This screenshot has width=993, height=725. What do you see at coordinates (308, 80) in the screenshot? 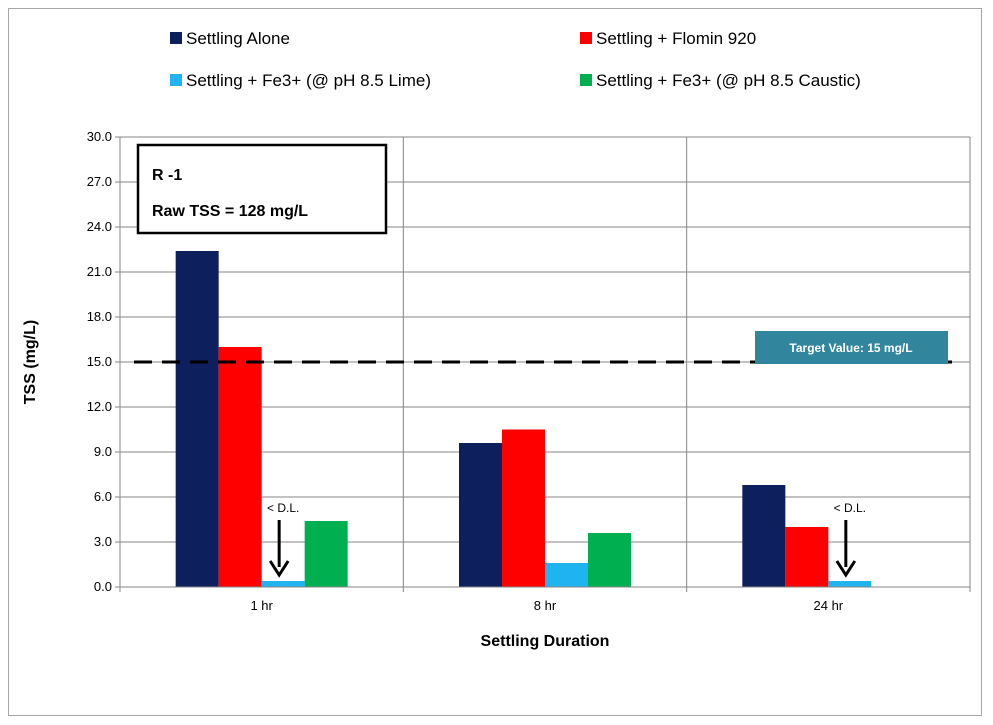
I see `legend-label: Settling + Fe3+ (@ pH 8.5 Lime)` at bounding box center [308, 80].